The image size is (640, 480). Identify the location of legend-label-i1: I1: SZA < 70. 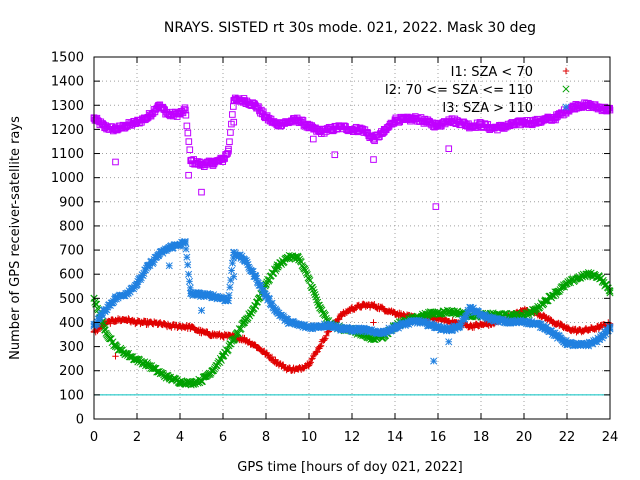
(492, 72).